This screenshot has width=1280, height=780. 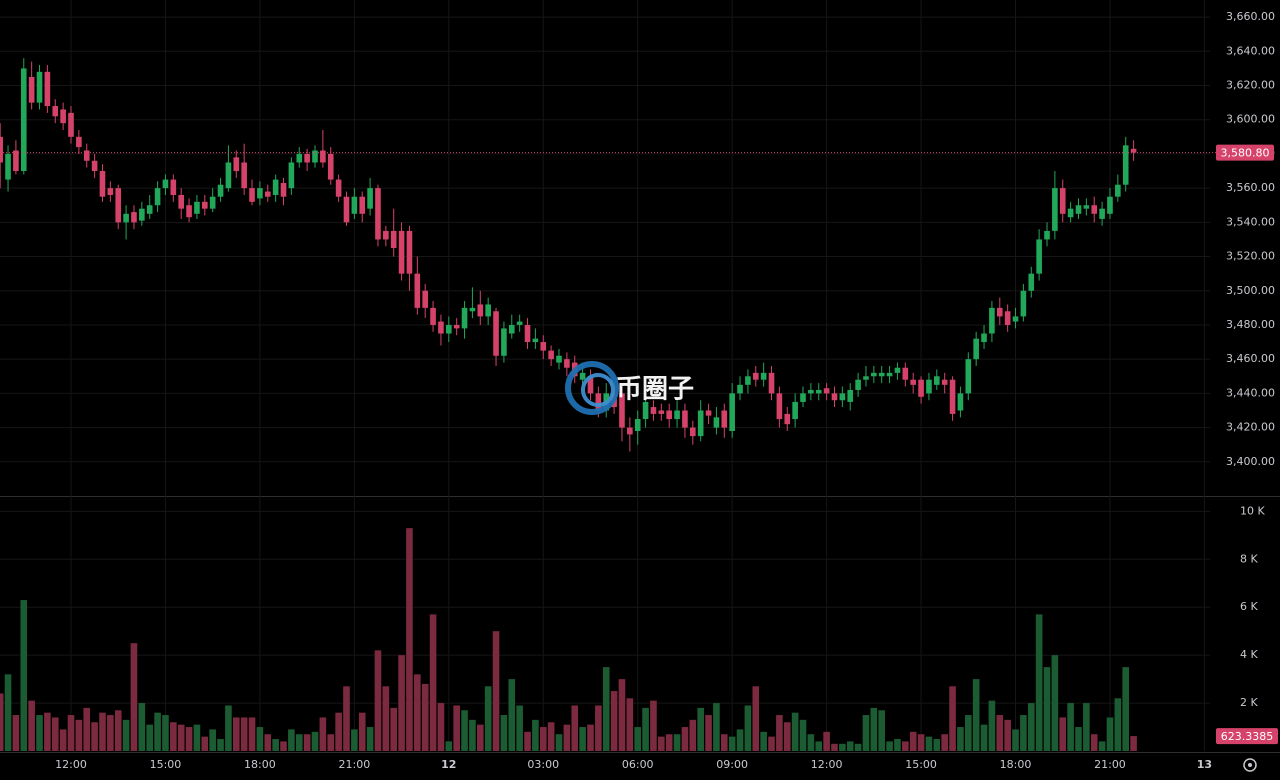 I want to click on settings-icon, so click(x=1250, y=765).